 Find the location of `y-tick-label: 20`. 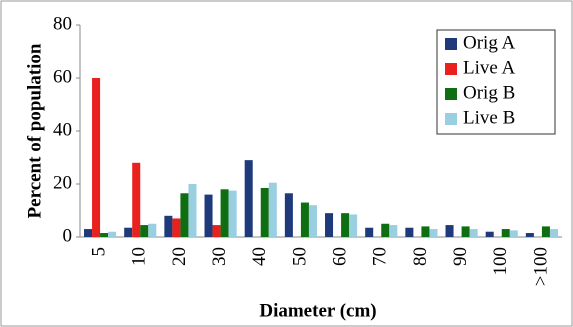

y-tick-label: 20 is located at coordinates (62, 182).